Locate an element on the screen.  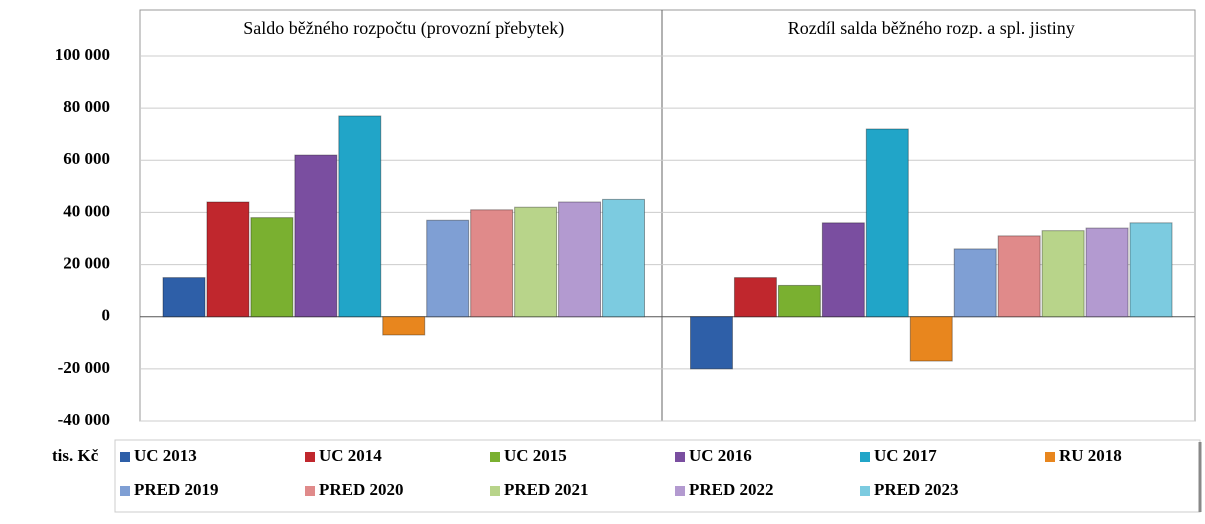
y-tick-label: 0 is located at coordinates (106, 315).